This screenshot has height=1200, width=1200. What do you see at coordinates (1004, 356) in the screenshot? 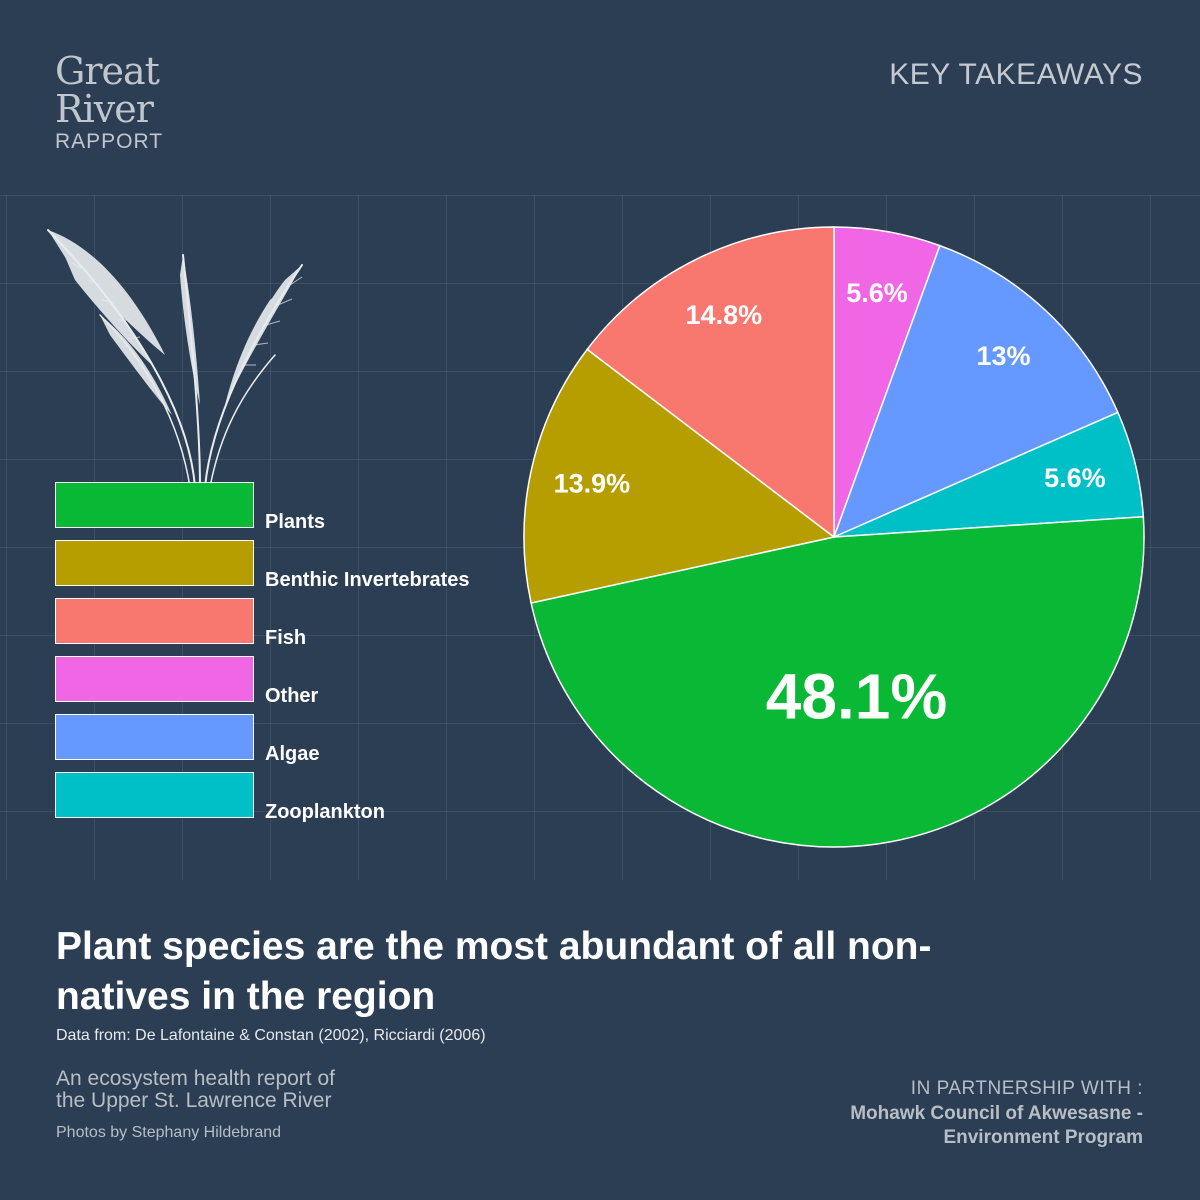
I see `pie-label-algae: 13%` at bounding box center [1004, 356].